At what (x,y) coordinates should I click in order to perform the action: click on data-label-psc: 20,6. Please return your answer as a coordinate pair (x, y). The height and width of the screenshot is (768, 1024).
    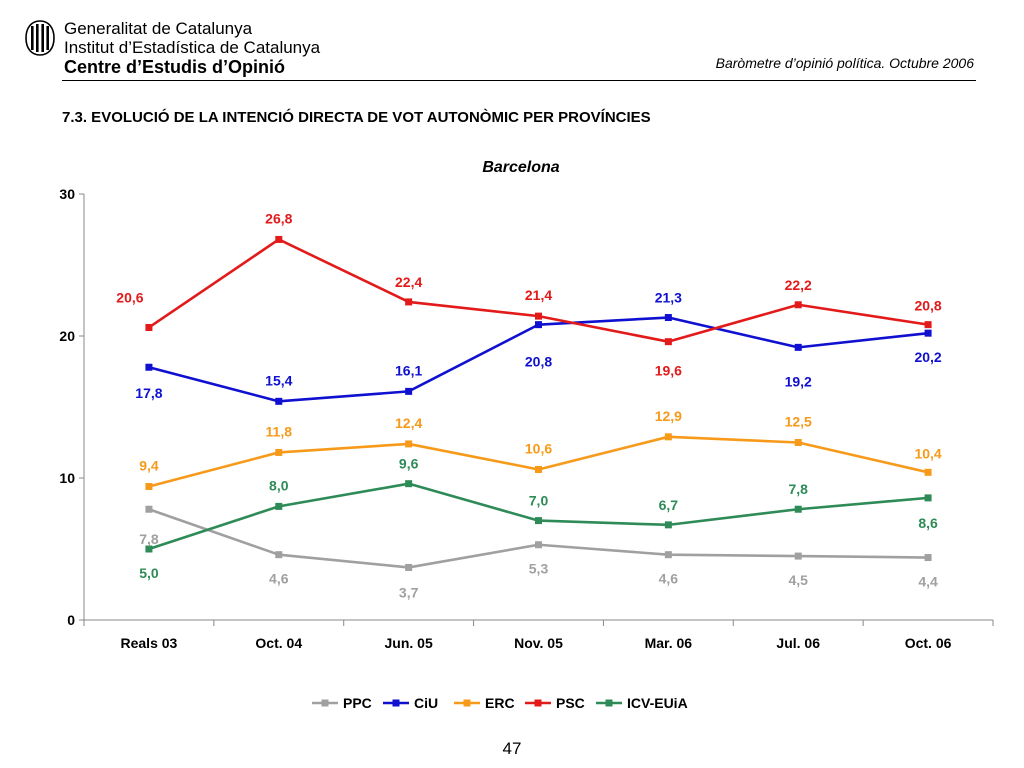
    Looking at the image, I should click on (129, 297).